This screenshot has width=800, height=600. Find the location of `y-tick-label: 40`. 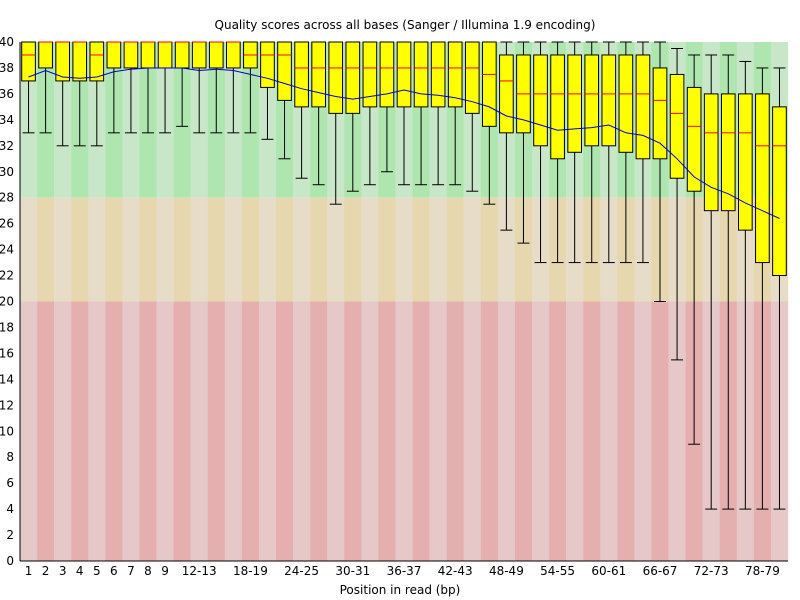

y-tick-label: 40 is located at coordinates (7, 42).